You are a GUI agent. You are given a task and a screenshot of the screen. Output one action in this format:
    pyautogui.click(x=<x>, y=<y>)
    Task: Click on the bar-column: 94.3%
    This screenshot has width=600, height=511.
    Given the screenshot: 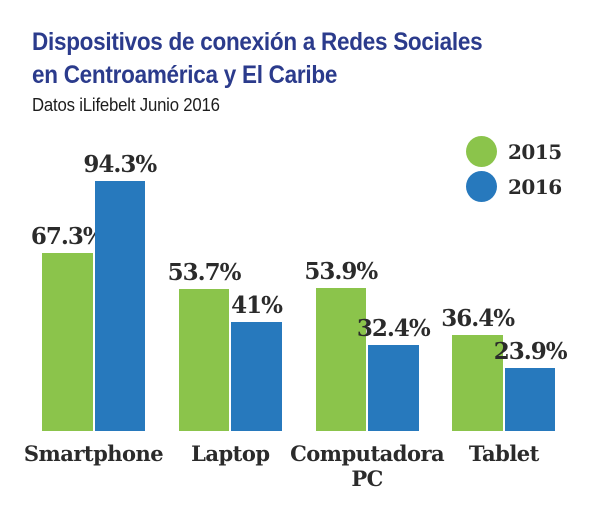 What is the action you would take?
    pyautogui.click(x=120, y=292)
    